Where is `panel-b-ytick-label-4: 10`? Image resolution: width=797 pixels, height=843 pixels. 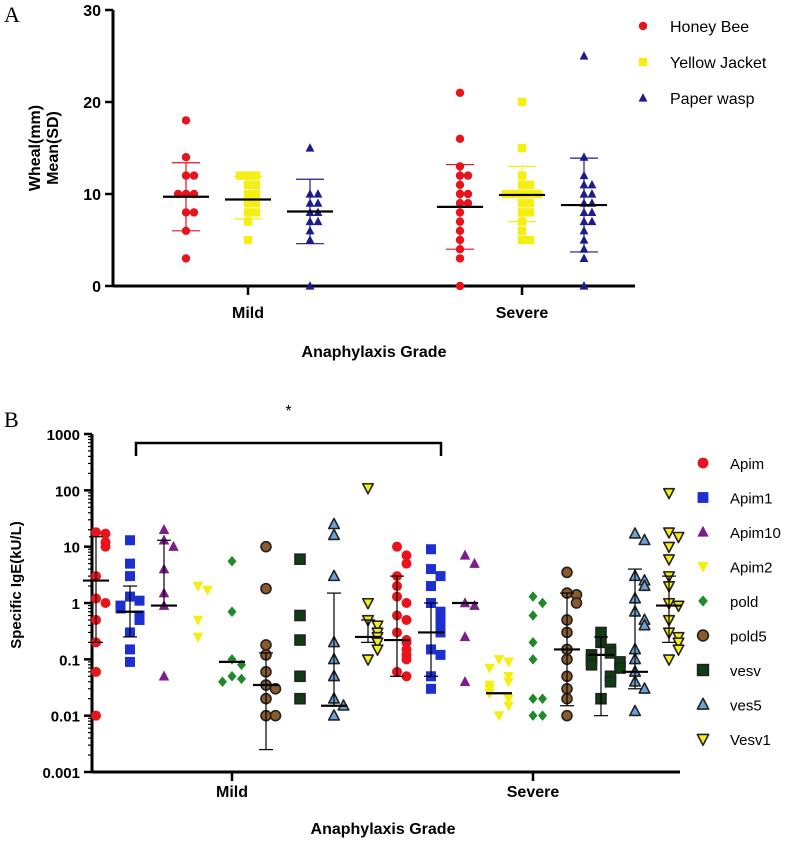 panel-b-ytick-label-4: 10 is located at coordinates (71, 548).